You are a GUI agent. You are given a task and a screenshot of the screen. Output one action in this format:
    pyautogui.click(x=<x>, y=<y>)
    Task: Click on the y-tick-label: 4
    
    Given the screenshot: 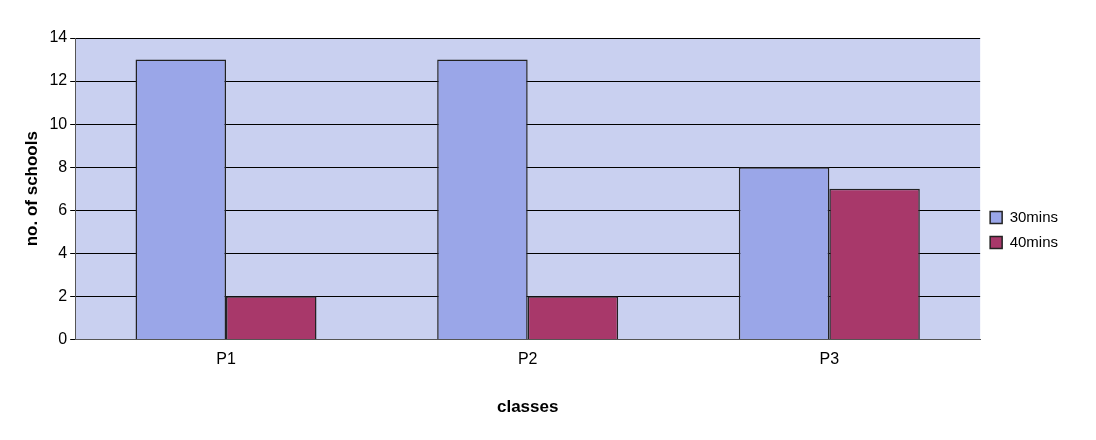 What is the action you would take?
    pyautogui.click(x=63, y=252)
    